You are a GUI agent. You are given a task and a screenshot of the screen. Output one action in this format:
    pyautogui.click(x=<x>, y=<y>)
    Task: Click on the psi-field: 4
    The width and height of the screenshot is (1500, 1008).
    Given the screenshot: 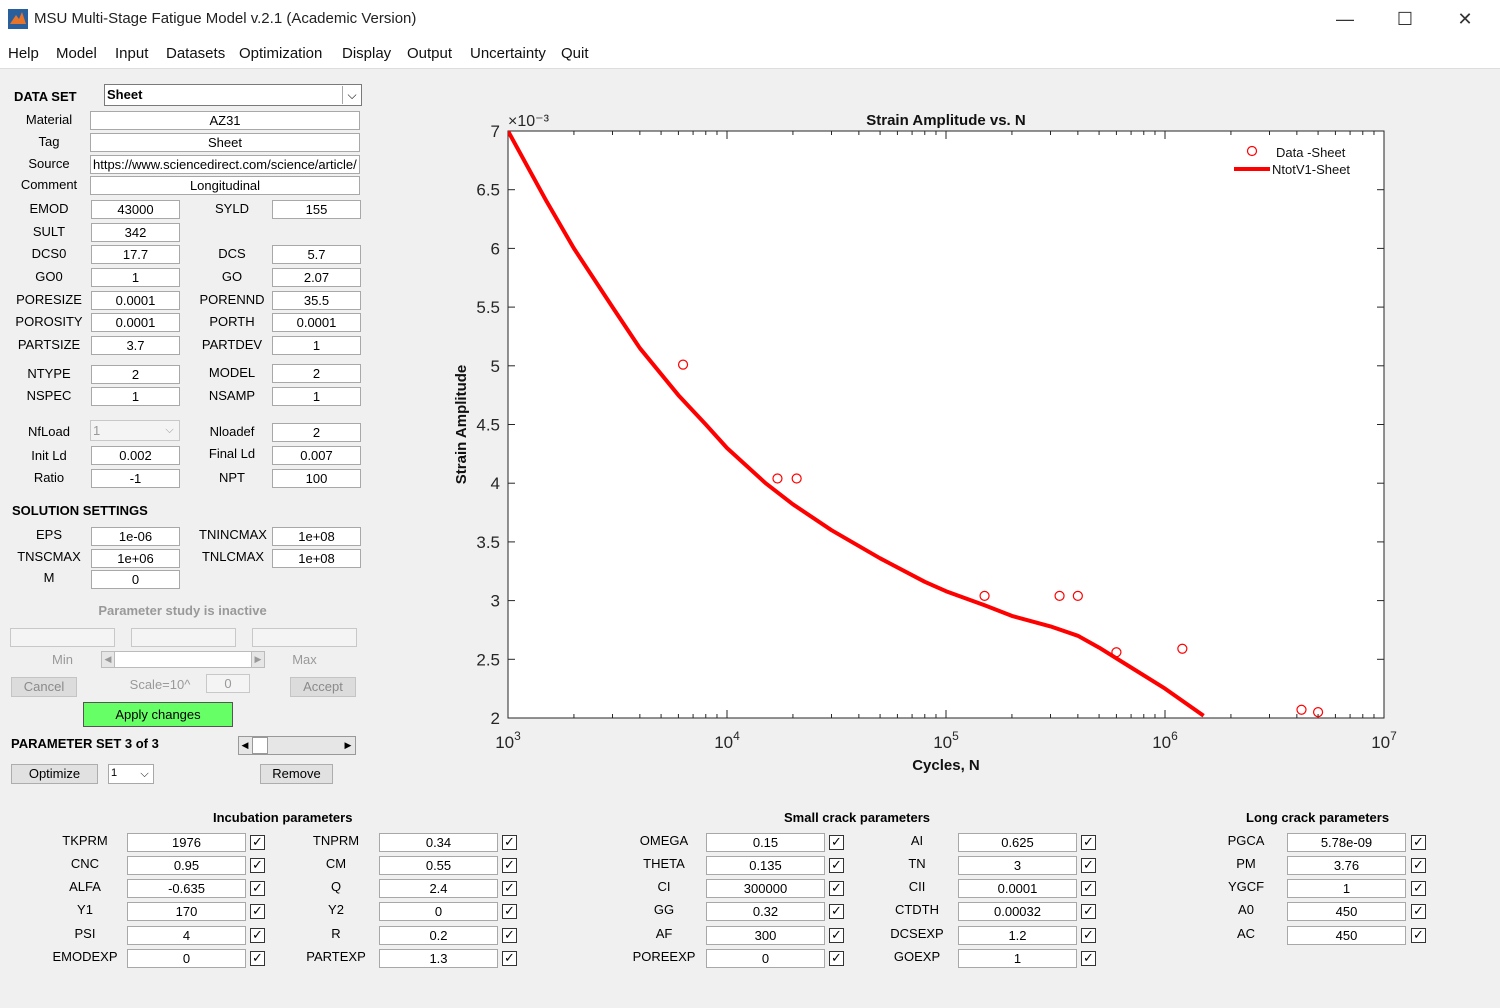 What is the action you would take?
    pyautogui.click(x=186, y=935)
    